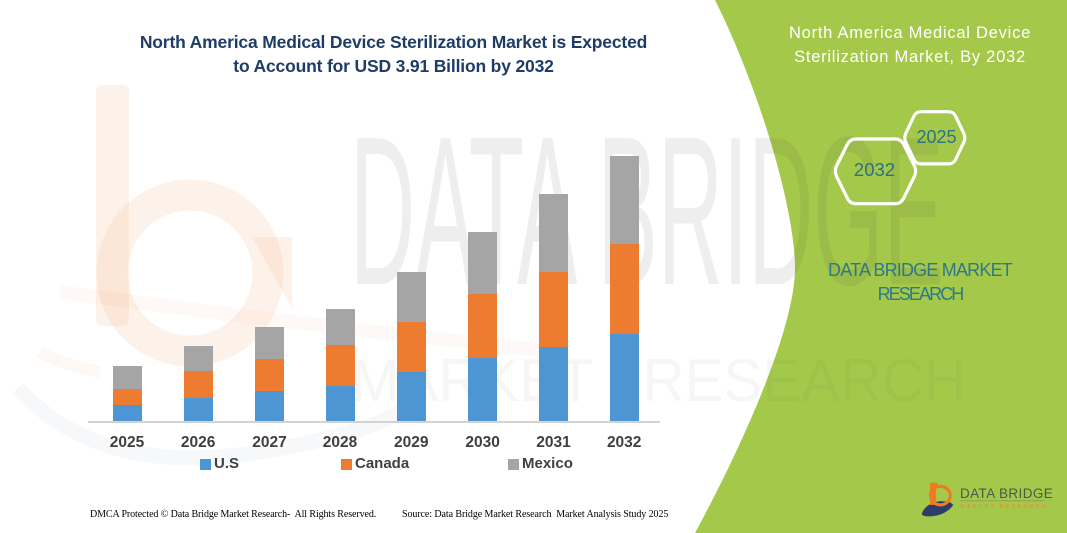 Image resolution: width=1067 pixels, height=533 pixels. What do you see at coordinates (936, 137) in the screenshot?
I see `svg-text: 2025` at bounding box center [936, 137].